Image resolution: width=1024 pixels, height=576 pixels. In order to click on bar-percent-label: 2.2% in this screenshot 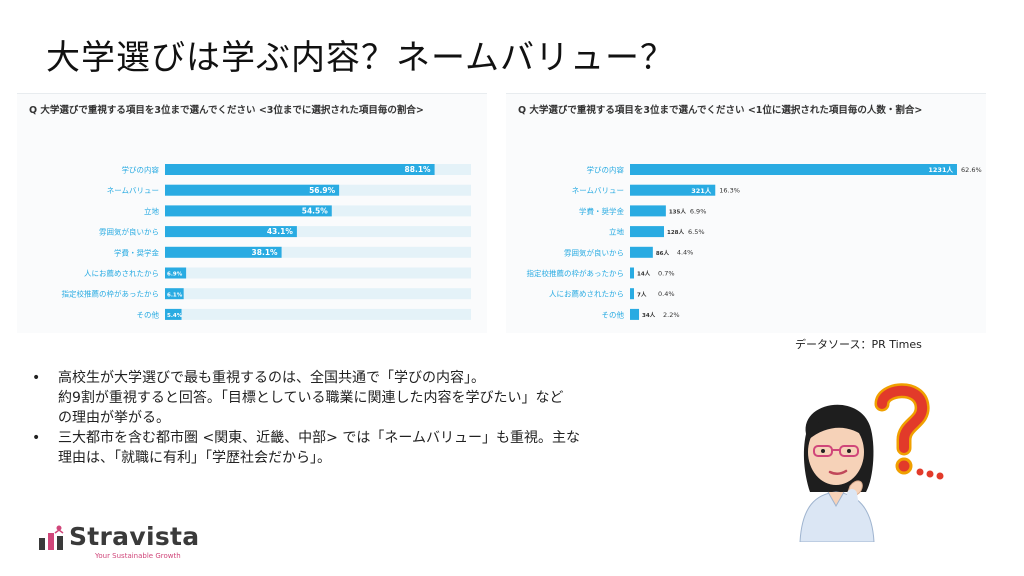, I will do `click(671, 315)`.